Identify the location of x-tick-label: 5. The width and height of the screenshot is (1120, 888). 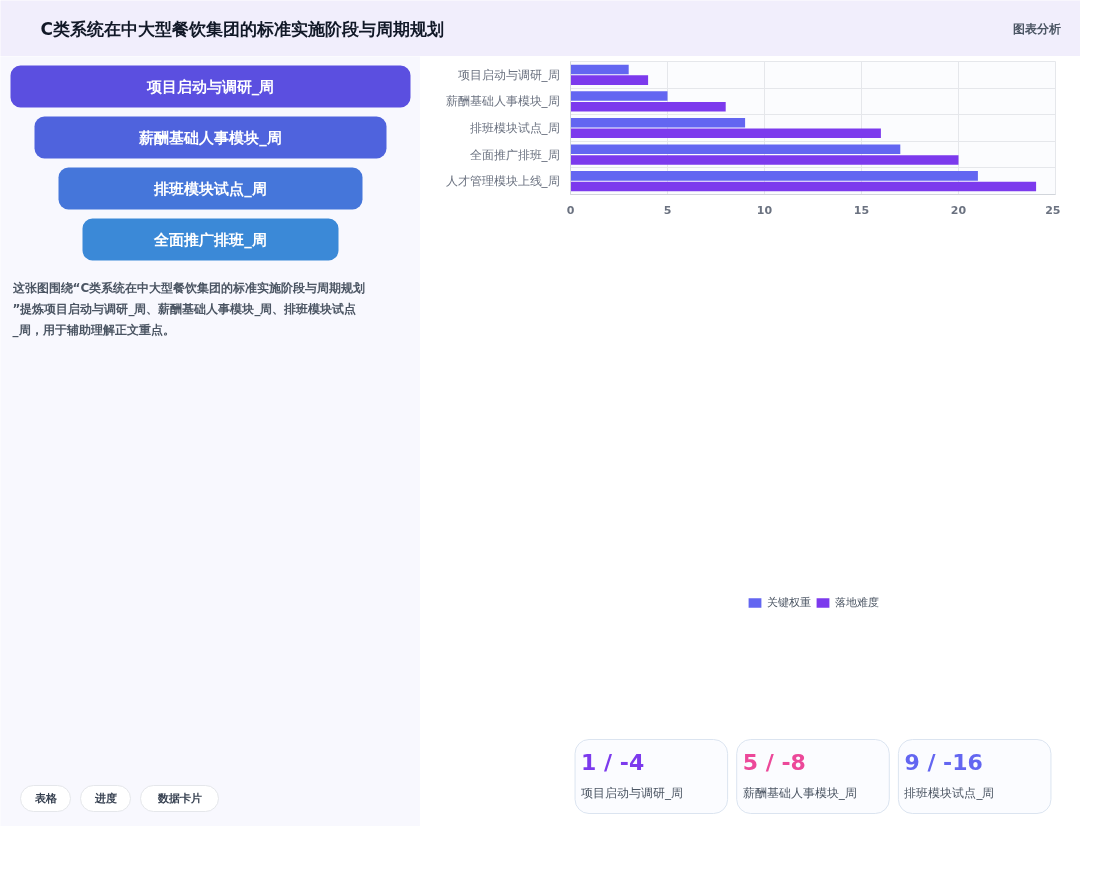
(667, 210).